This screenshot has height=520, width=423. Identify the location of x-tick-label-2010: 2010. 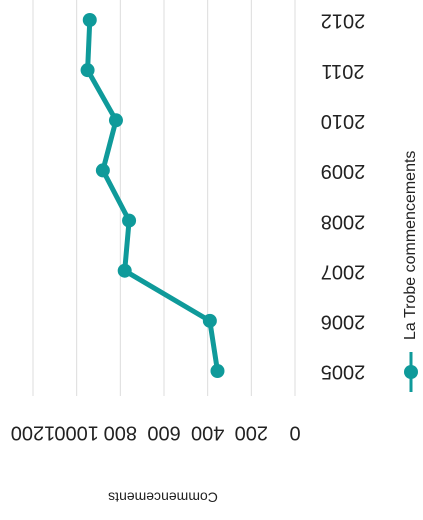
(343, 121).